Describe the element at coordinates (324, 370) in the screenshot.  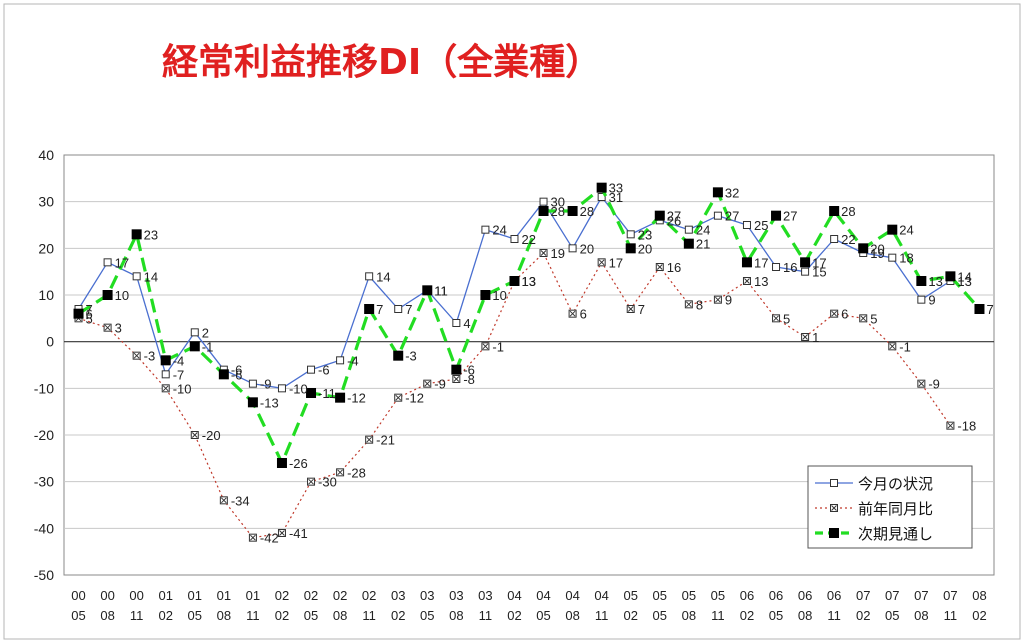
I see `data-label-current: -6` at that location.